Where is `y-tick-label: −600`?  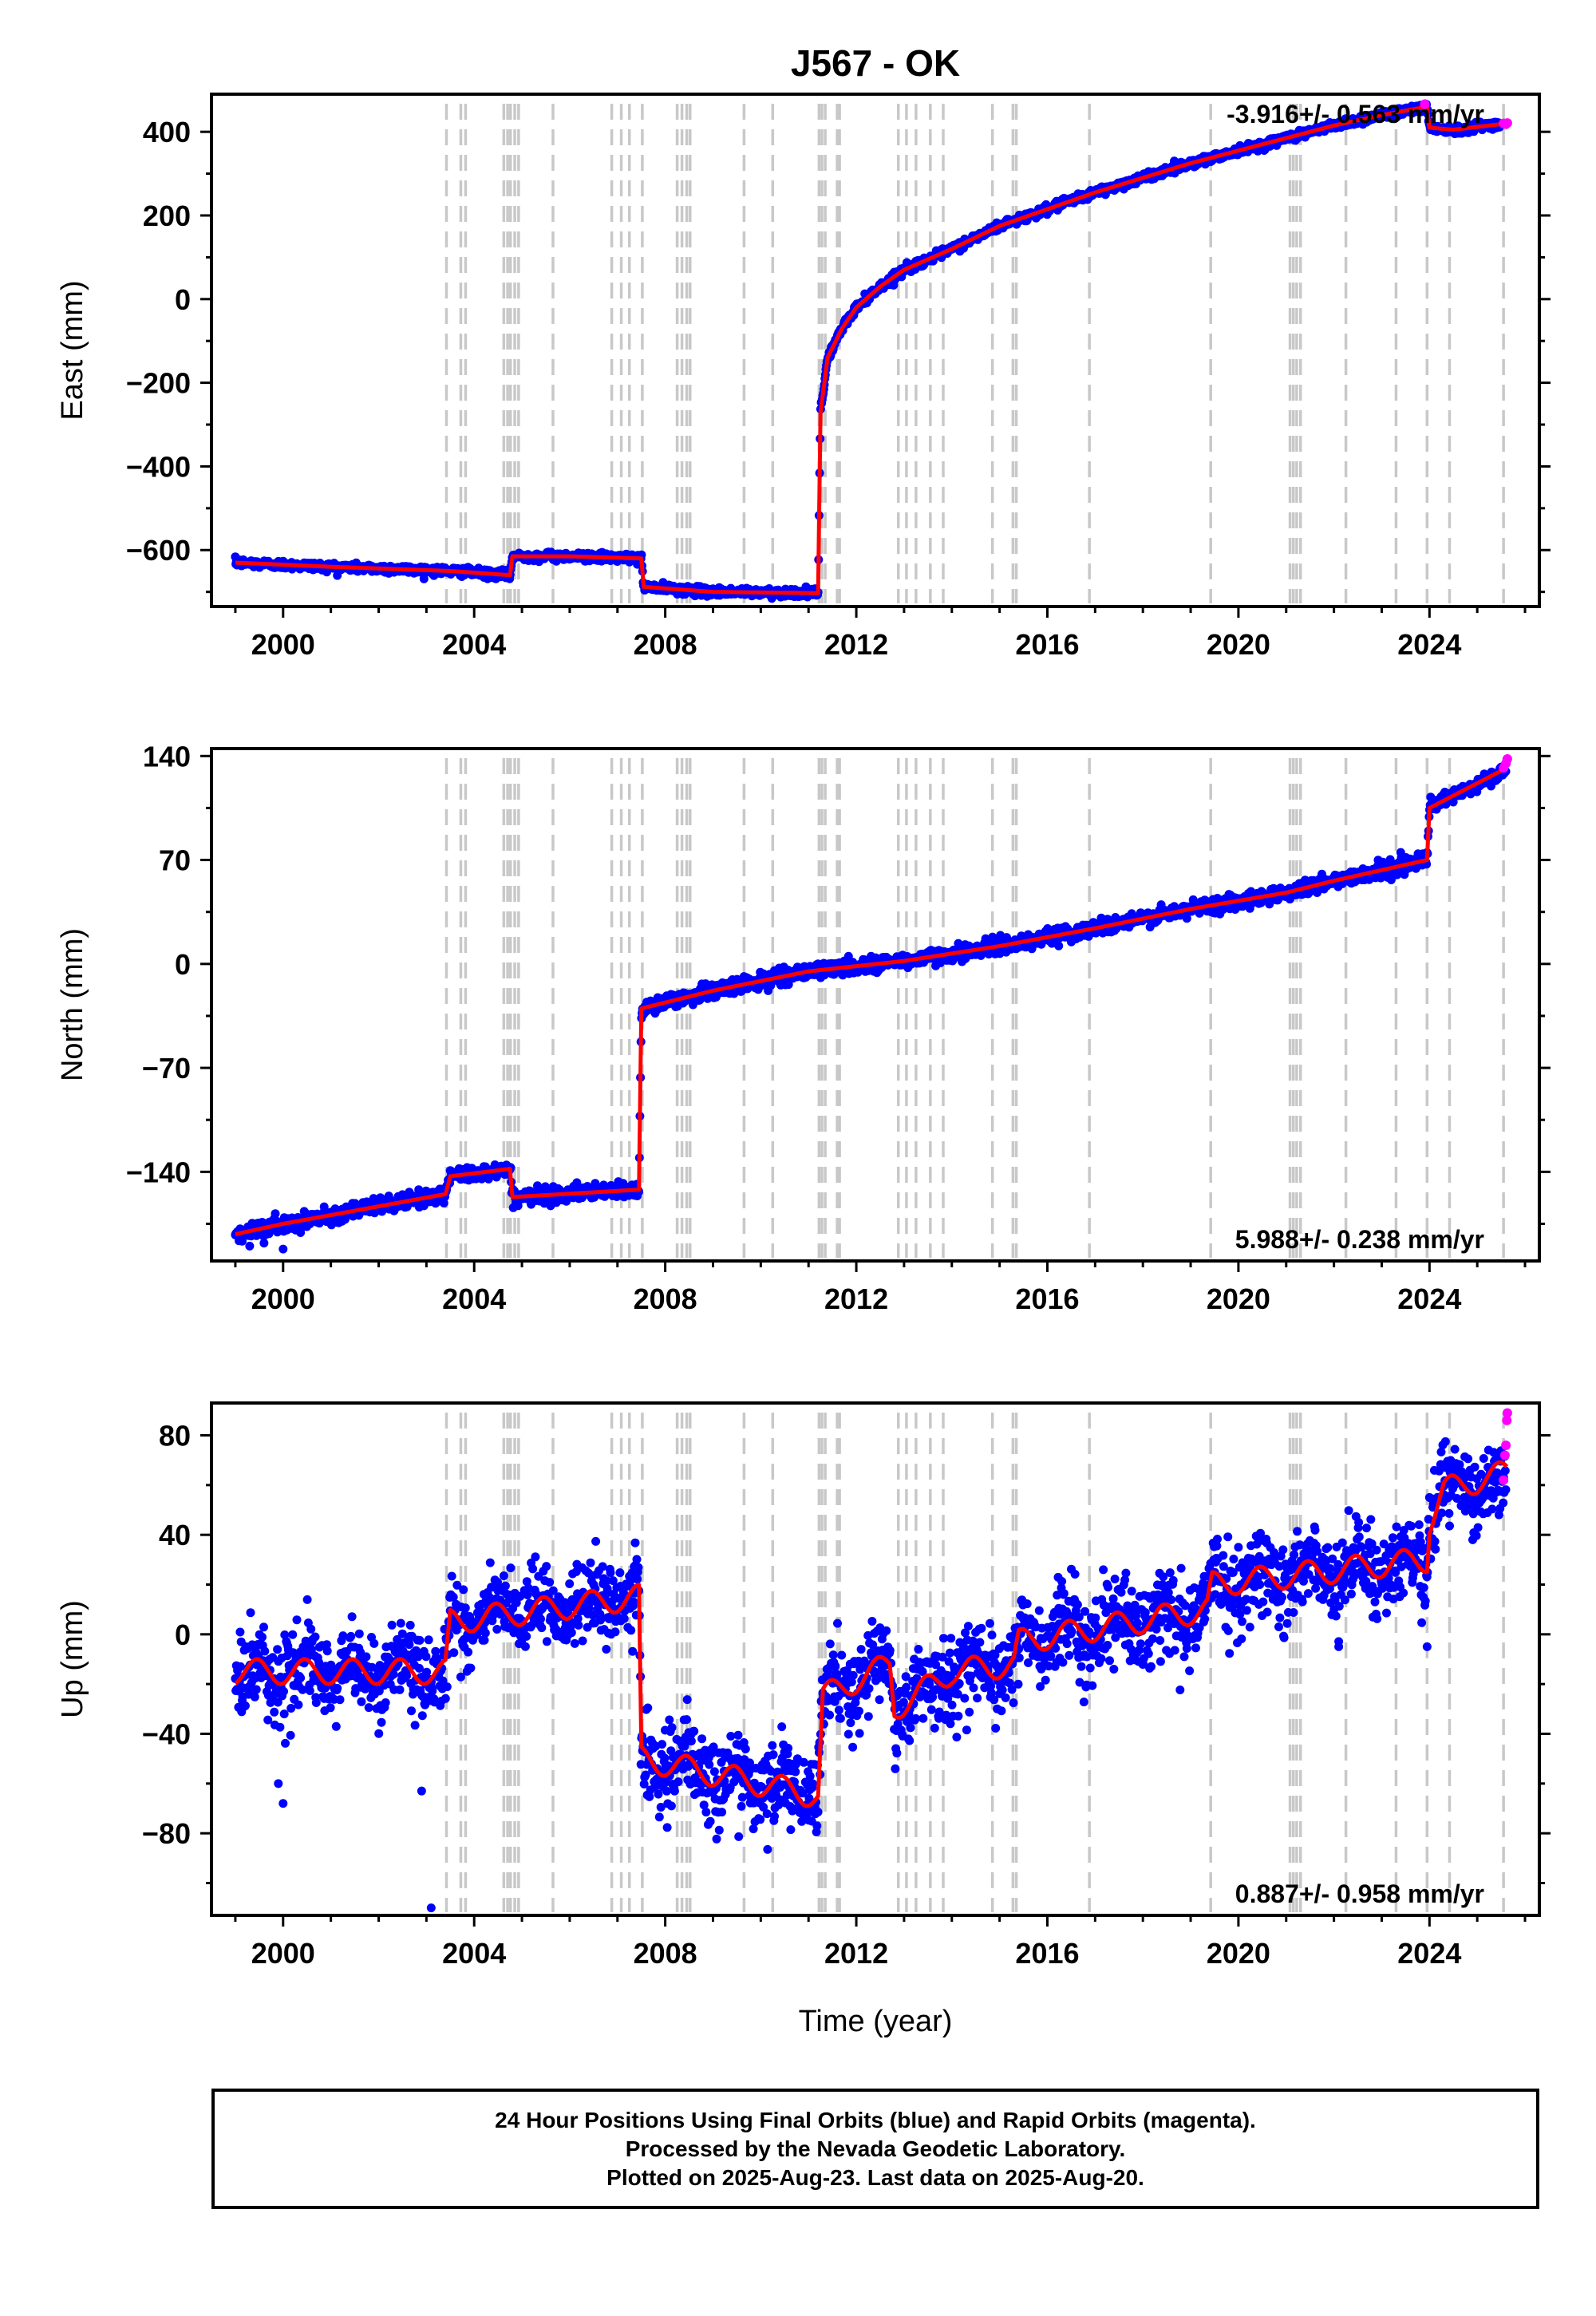 y-tick-label: −600 is located at coordinates (158, 550).